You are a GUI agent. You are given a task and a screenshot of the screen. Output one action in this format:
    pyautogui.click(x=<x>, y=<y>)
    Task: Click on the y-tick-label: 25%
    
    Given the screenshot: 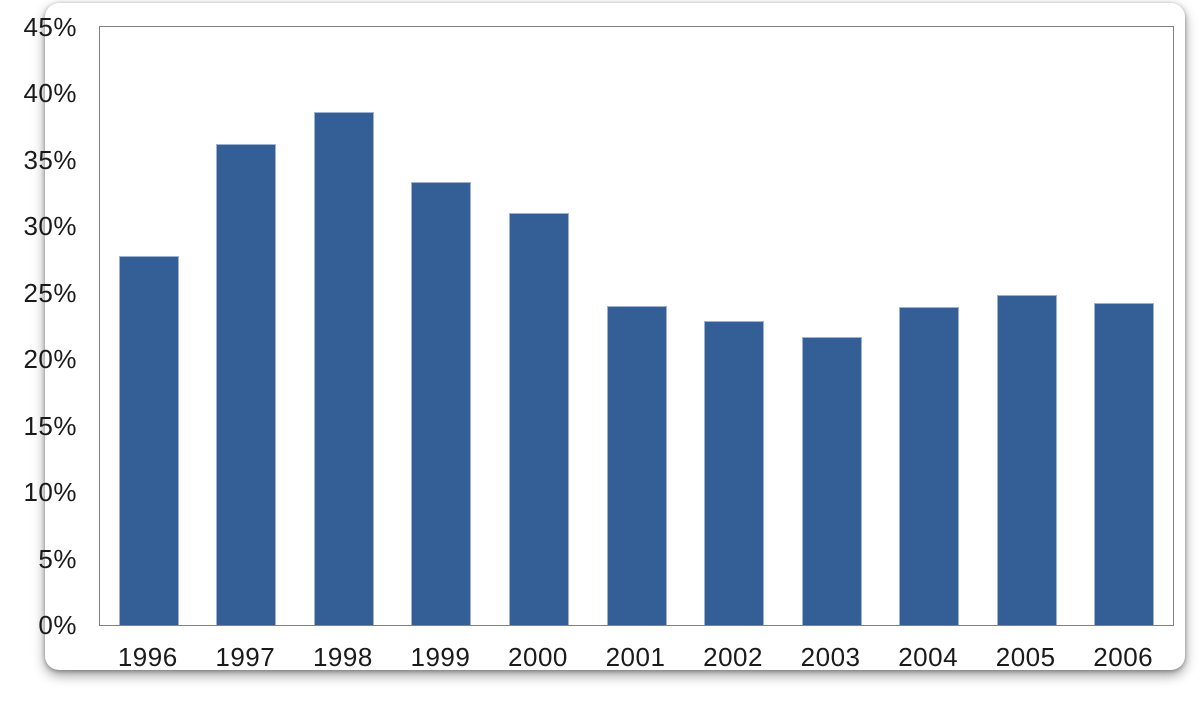 What is the action you would take?
    pyautogui.click(x=50, y=292)
    